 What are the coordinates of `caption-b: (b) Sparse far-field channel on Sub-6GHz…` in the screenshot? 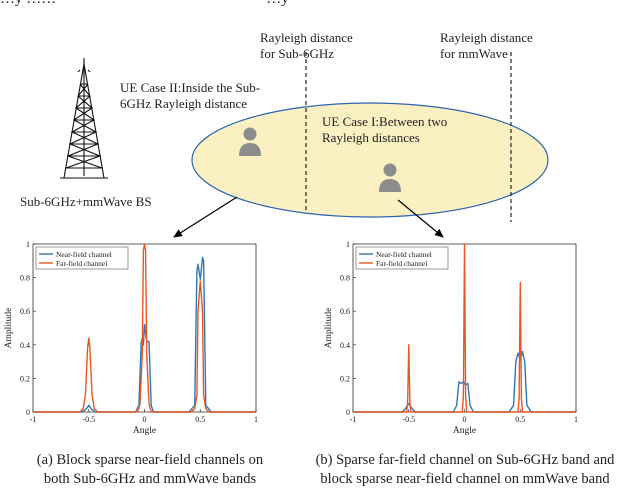 It's located at (465, 469).